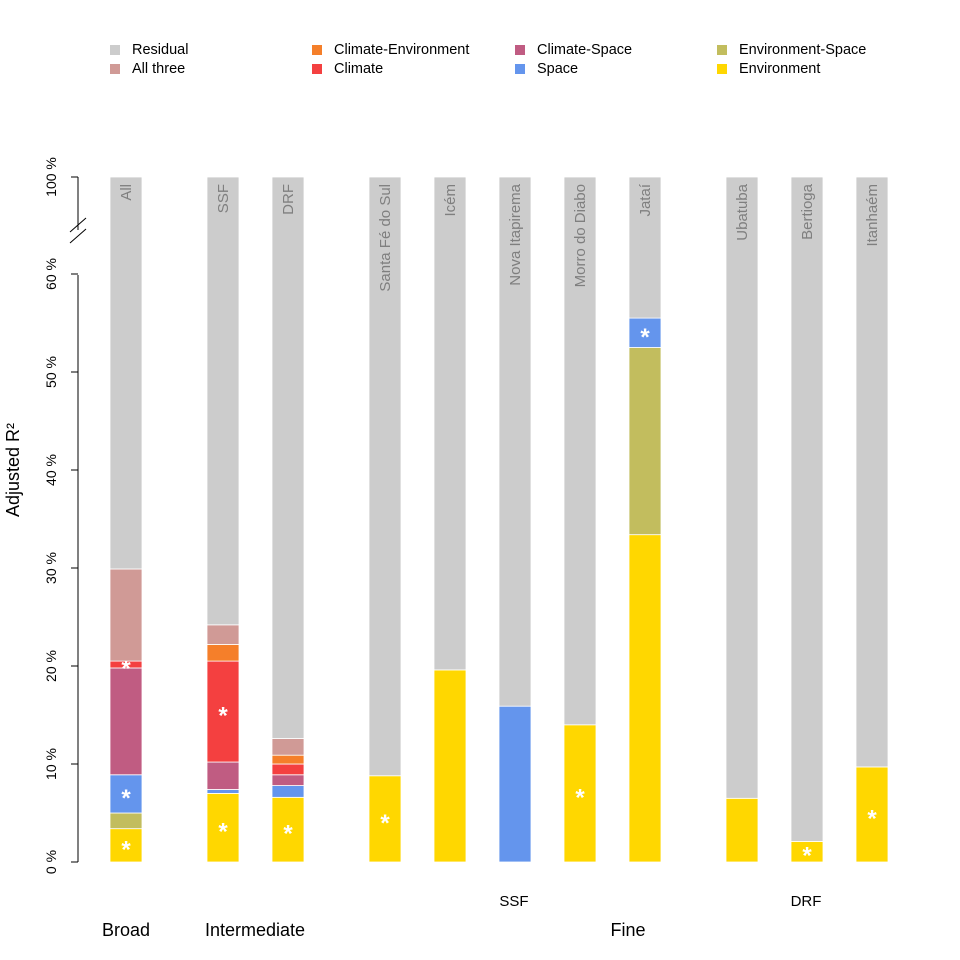  What do you see at coordinates (159, 69) in the screenshot?
I see `legend-label: All three` at bounding box center [159, 69].